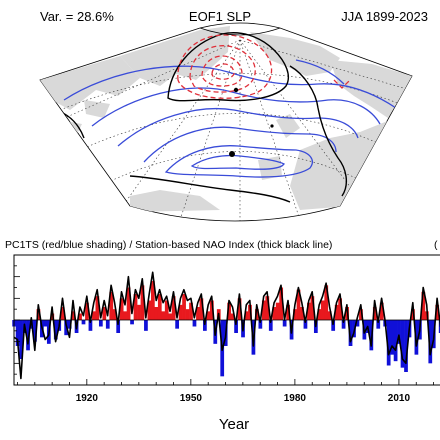 This screenshot has width=440, height=440. I want to click on pc1-bar-1943, so click(166, 310).